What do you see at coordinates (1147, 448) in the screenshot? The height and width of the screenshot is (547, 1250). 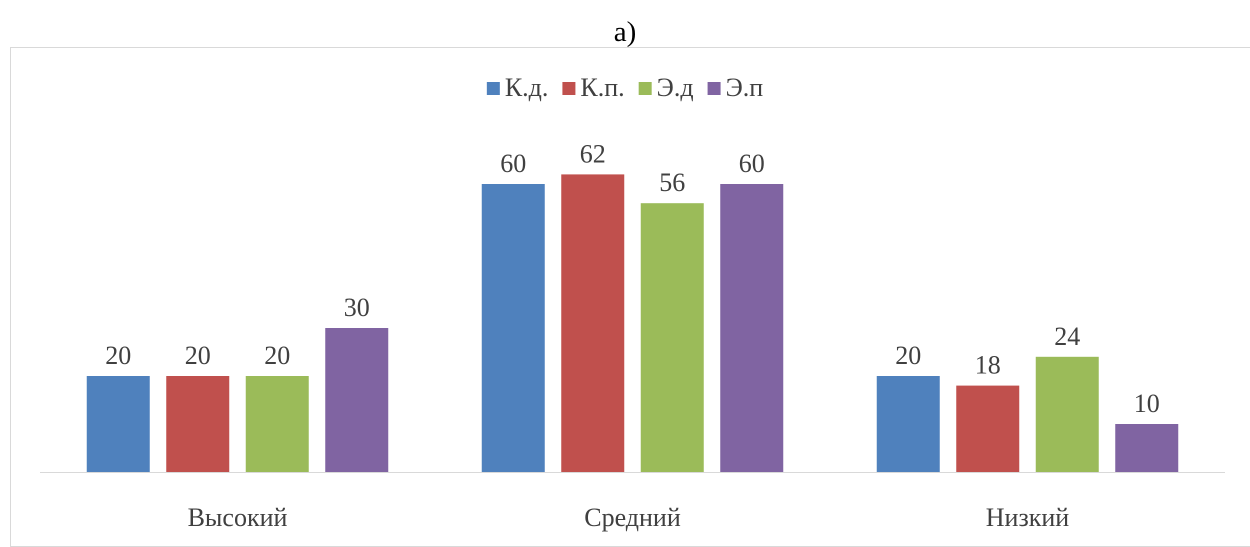 I see `bar-Низкий-Э.п` at bounding box center [1147, 448].